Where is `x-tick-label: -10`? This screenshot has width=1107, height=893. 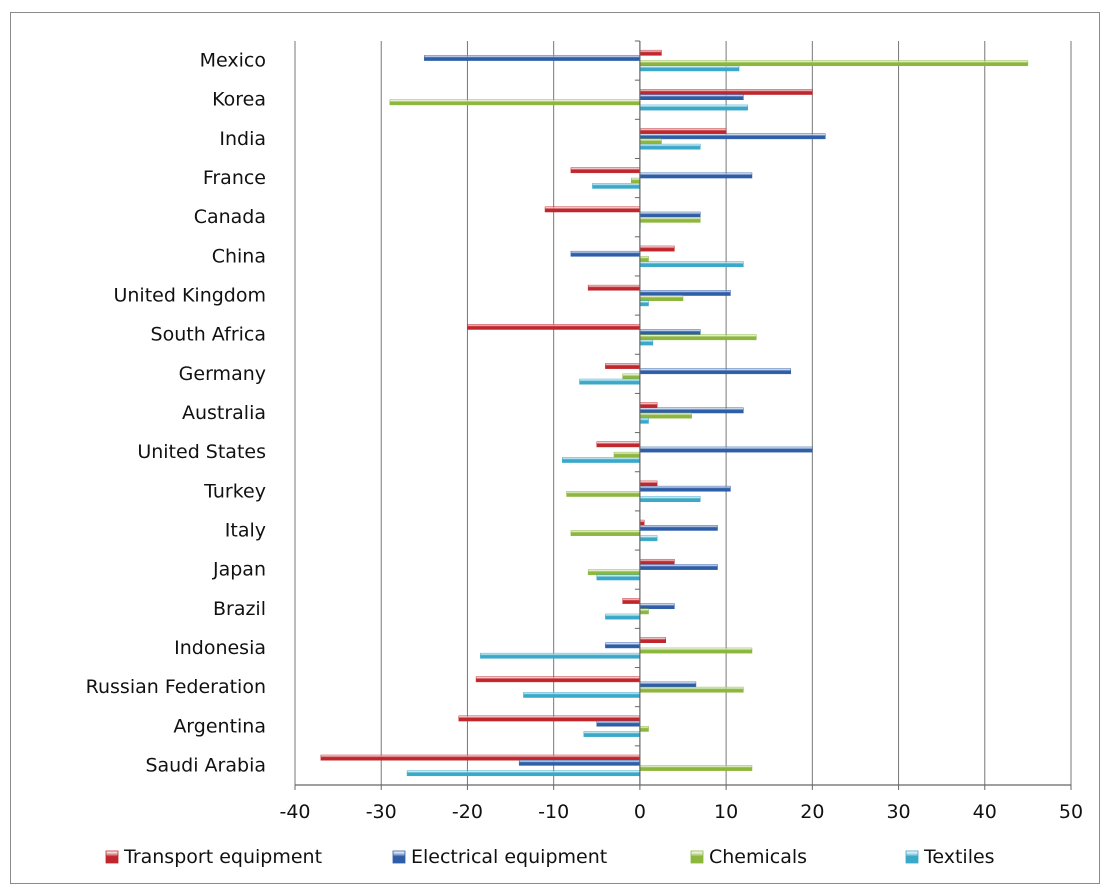
x-tick-label: -10 is located at coordinates (553, 812).